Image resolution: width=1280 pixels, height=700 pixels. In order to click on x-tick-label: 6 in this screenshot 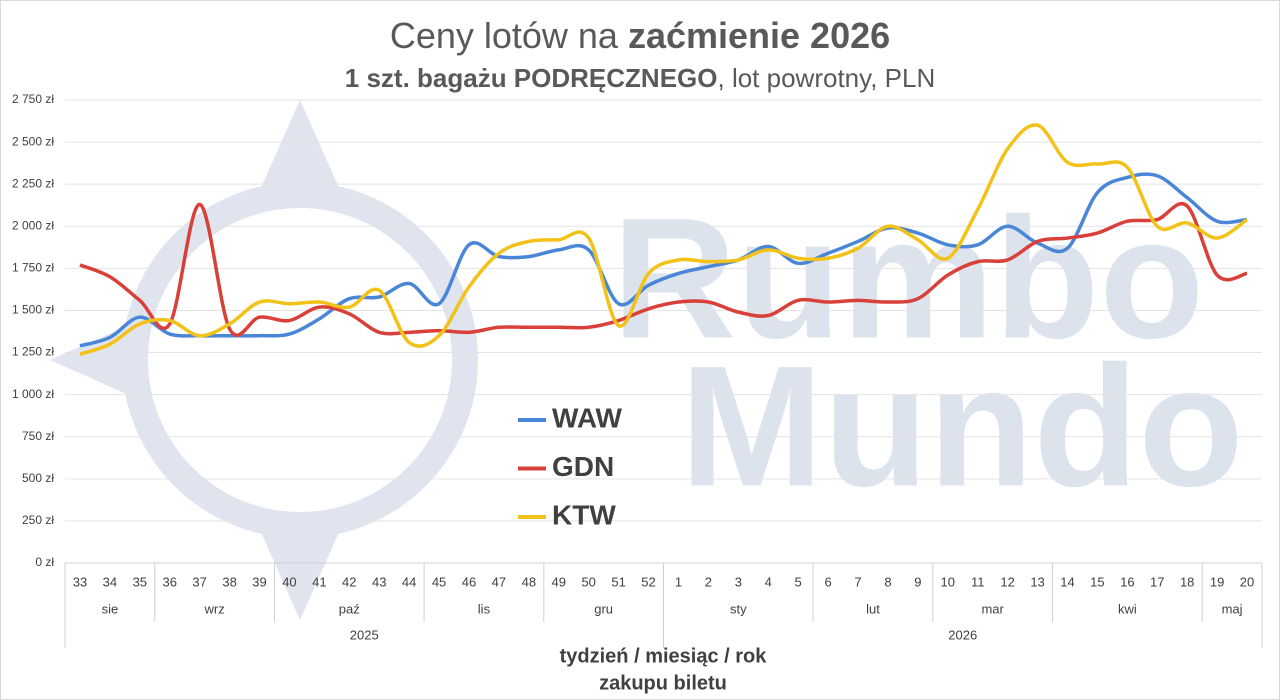, I will do `click(827, 581)`.